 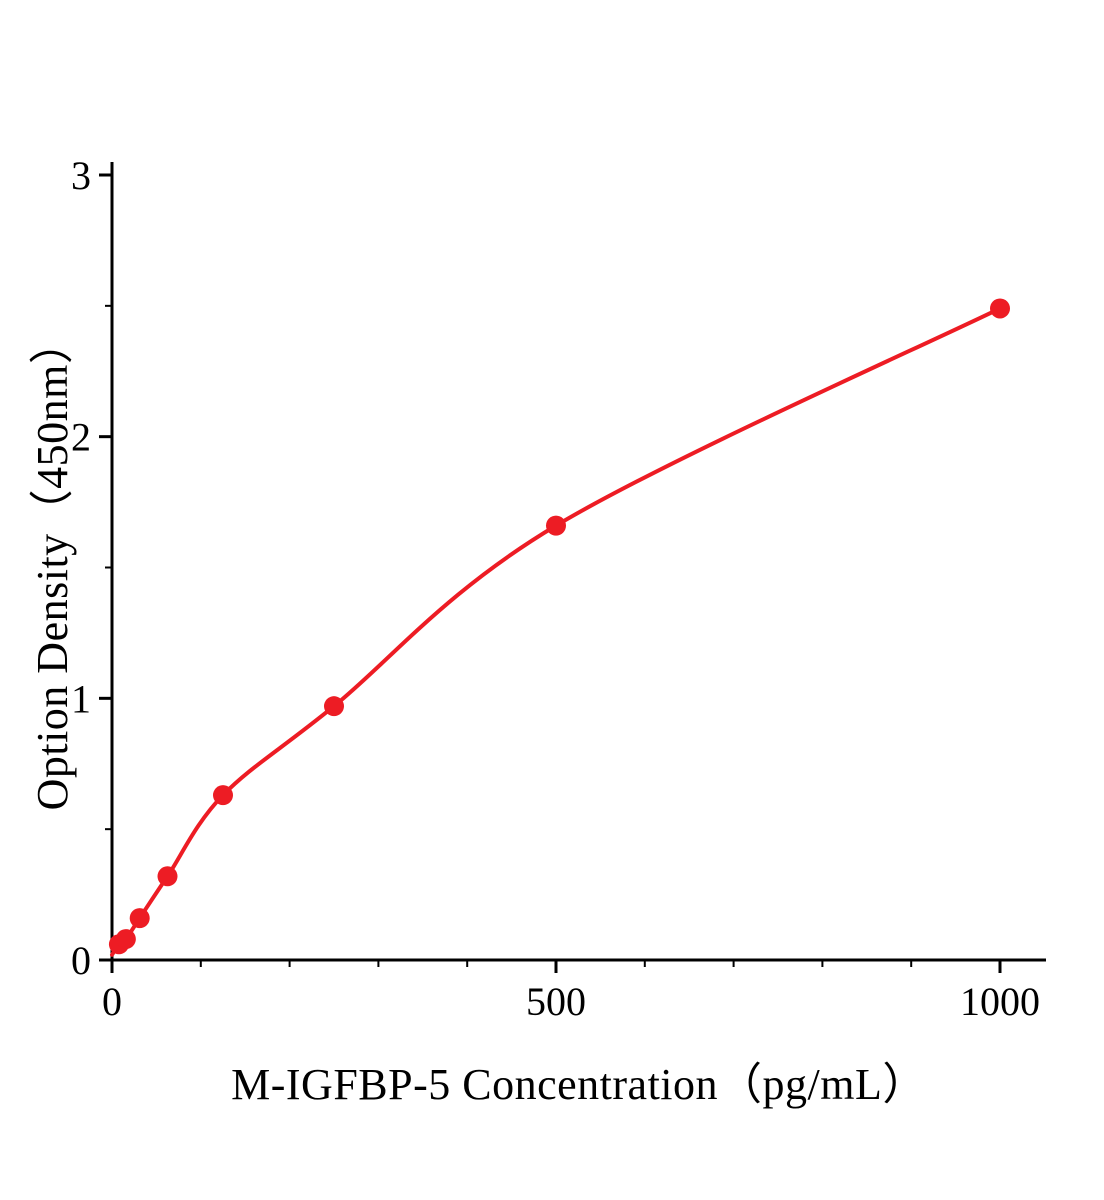 I want to click on y-tick-label: 1, so click(x=81, y=698).